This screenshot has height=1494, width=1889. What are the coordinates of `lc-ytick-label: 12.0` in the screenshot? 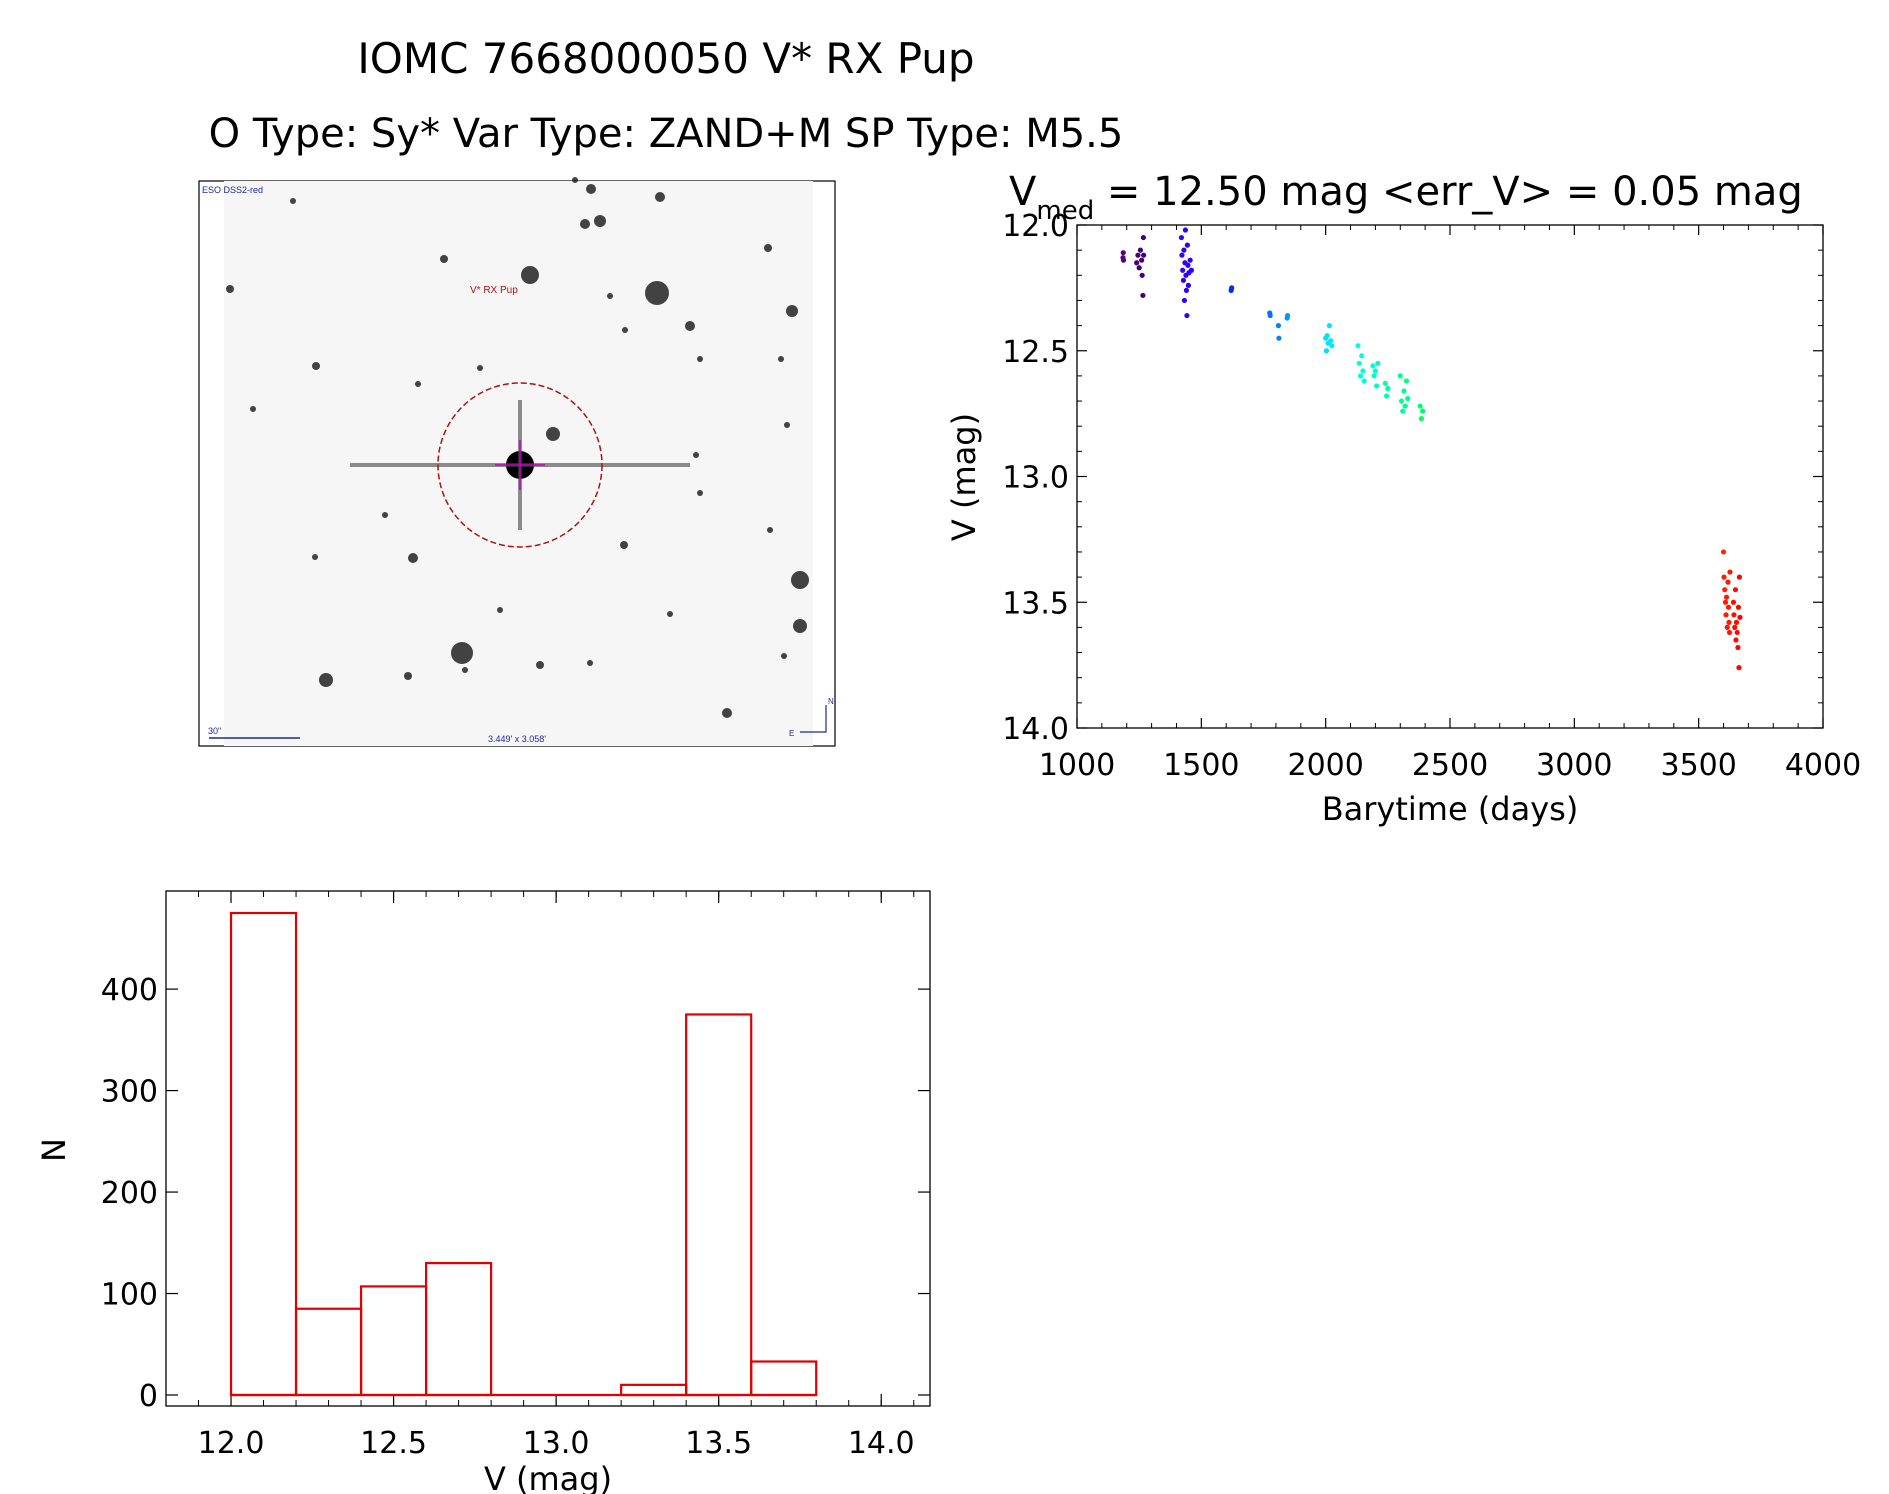 It's located at (1035, 226).